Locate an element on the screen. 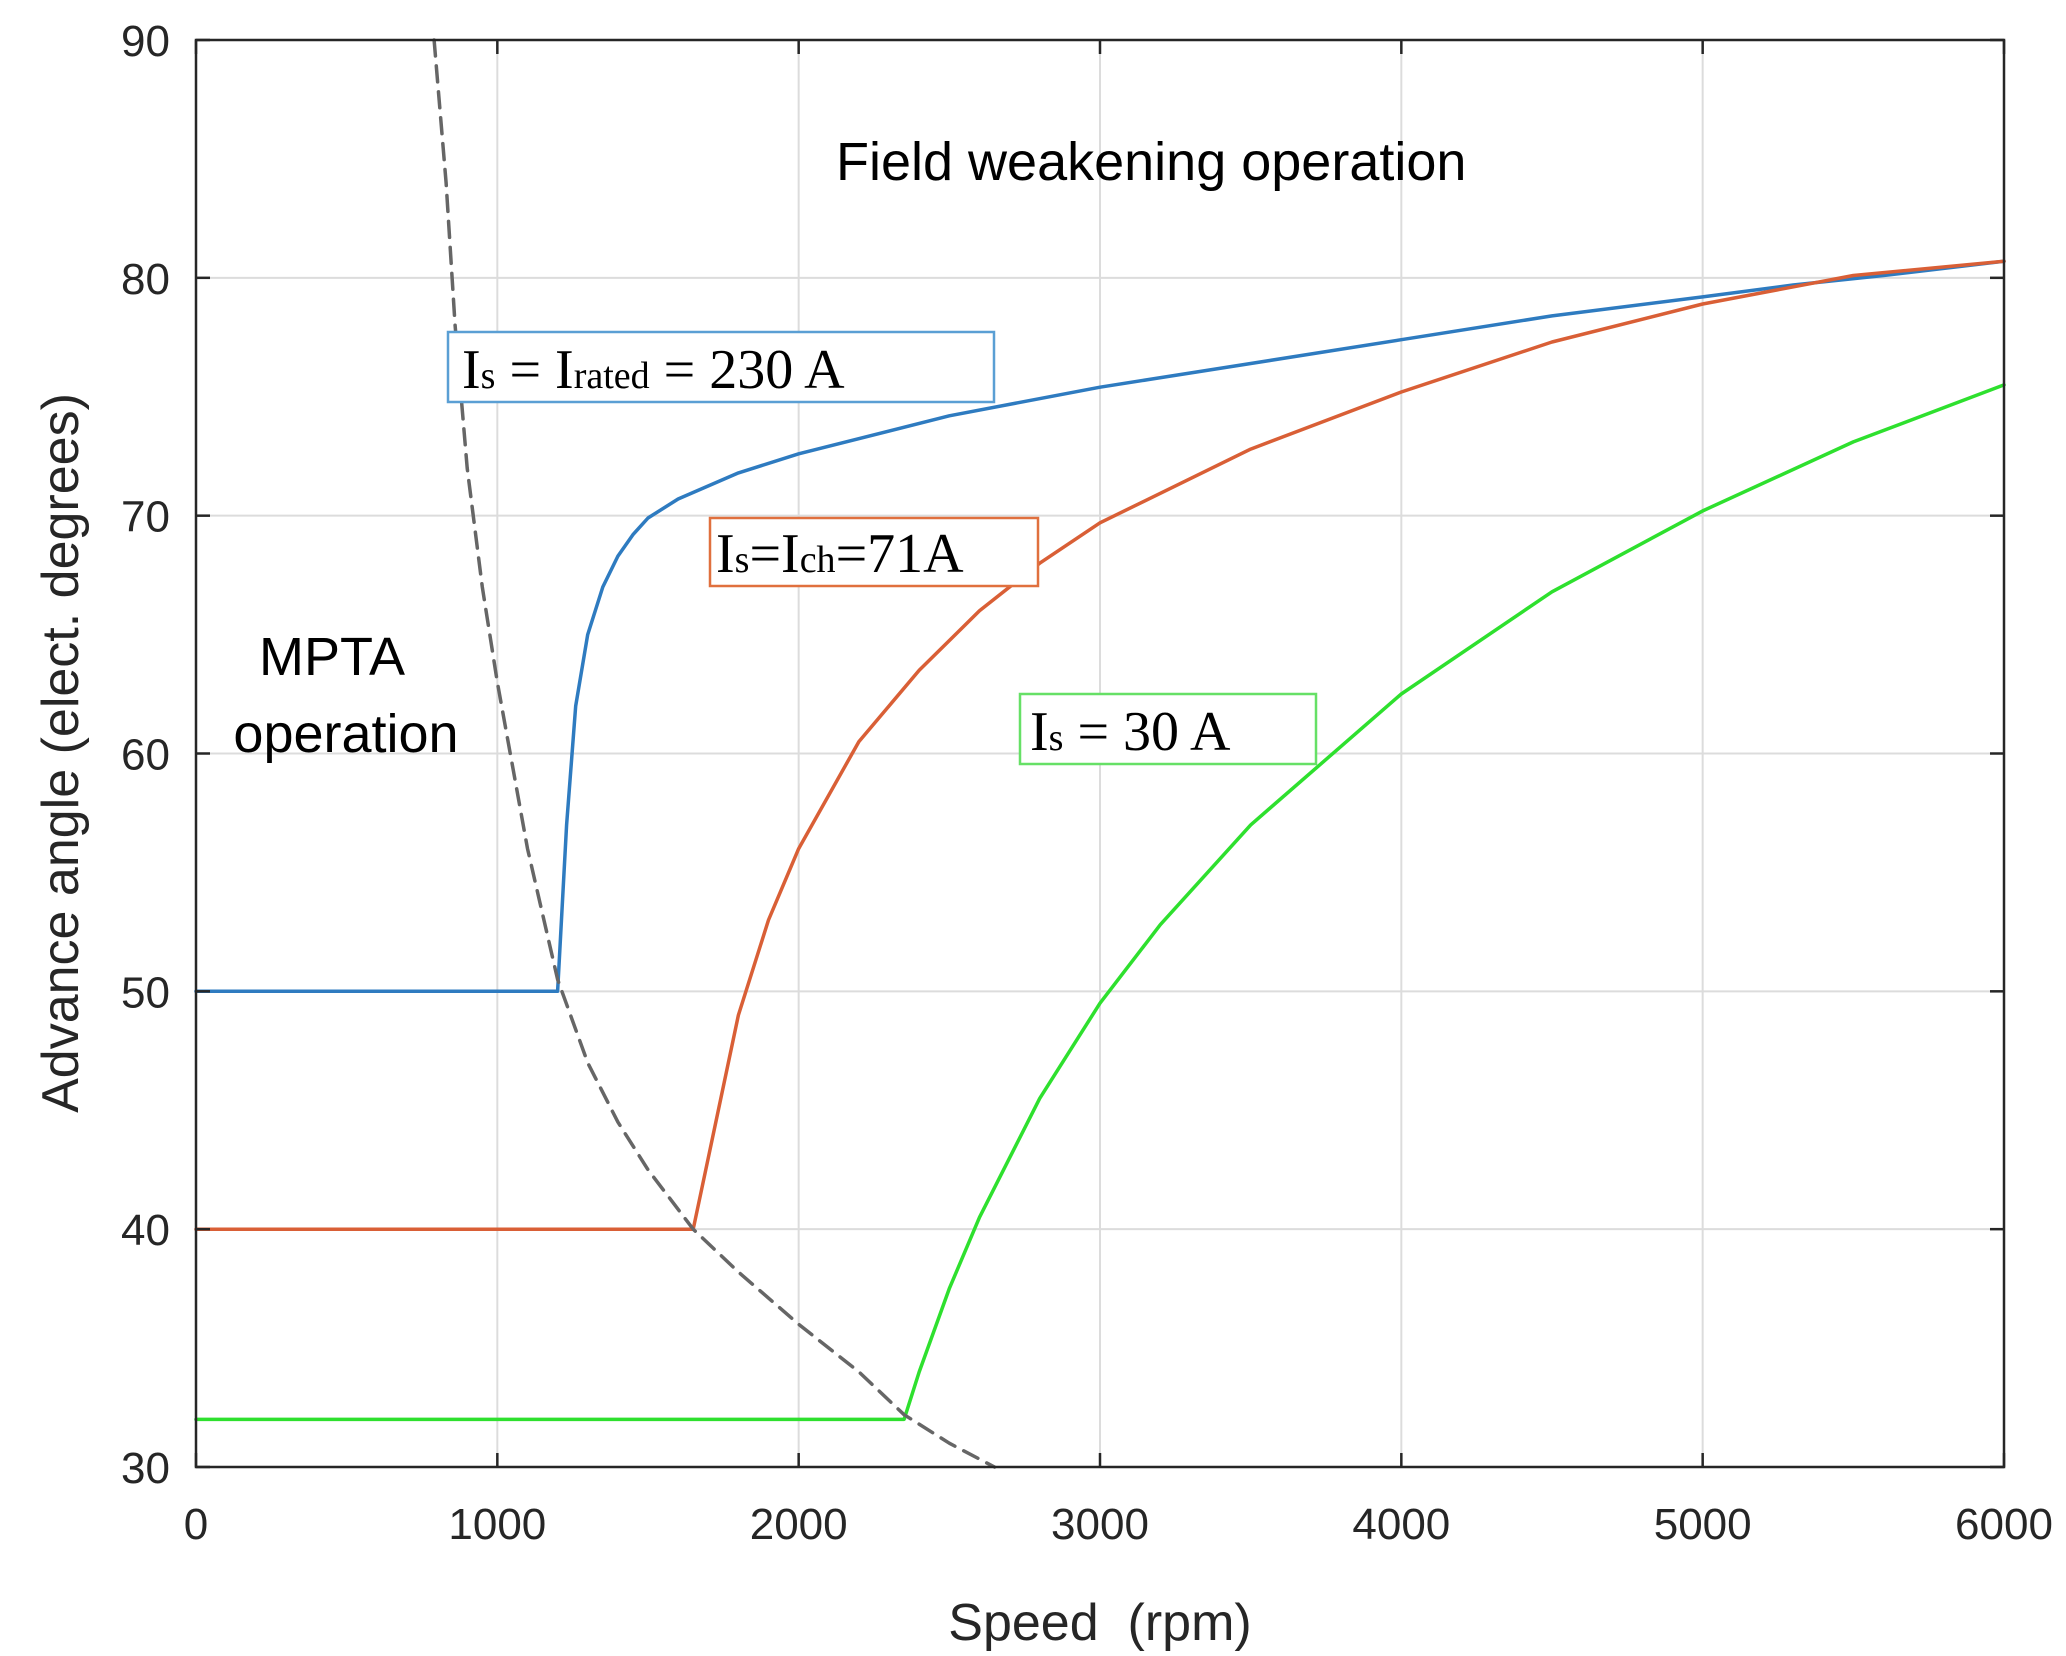 The width and height of the screenshot is (2066, 1656). x-axis-label: Speed (rpm) is located at coordinates (1099, 1623).